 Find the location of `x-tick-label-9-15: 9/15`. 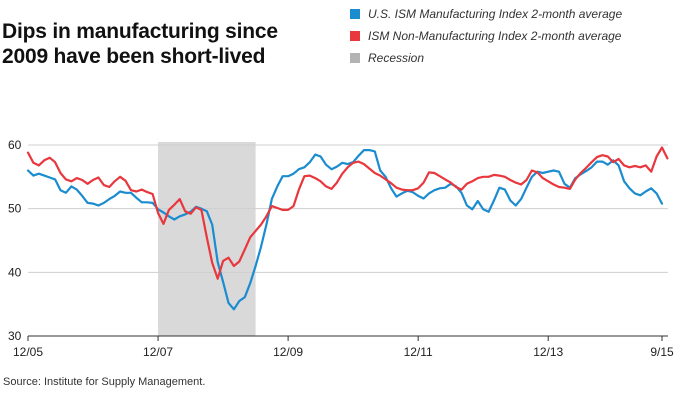

x-tick-label-9-15: 9/15 is located at coordinates (662, 352).